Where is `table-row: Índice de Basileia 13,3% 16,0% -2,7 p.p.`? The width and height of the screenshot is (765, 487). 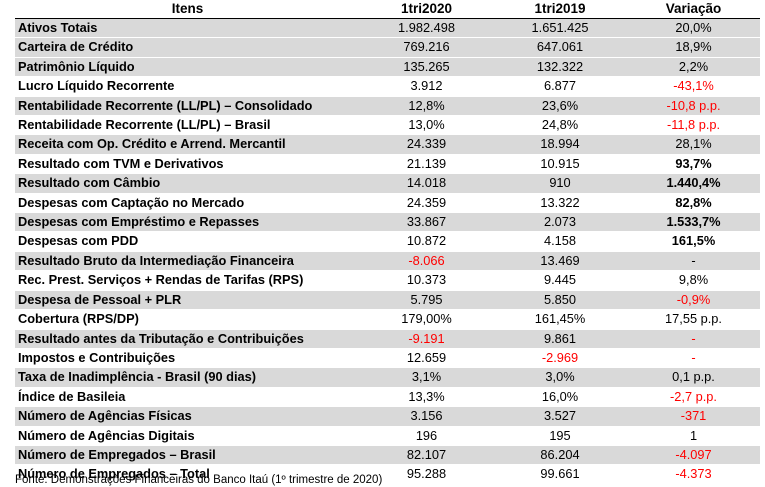 table-row: Índice de Basileia 13,3% 16,0% -2,7 p.p. is located at coordinates (387, 397).